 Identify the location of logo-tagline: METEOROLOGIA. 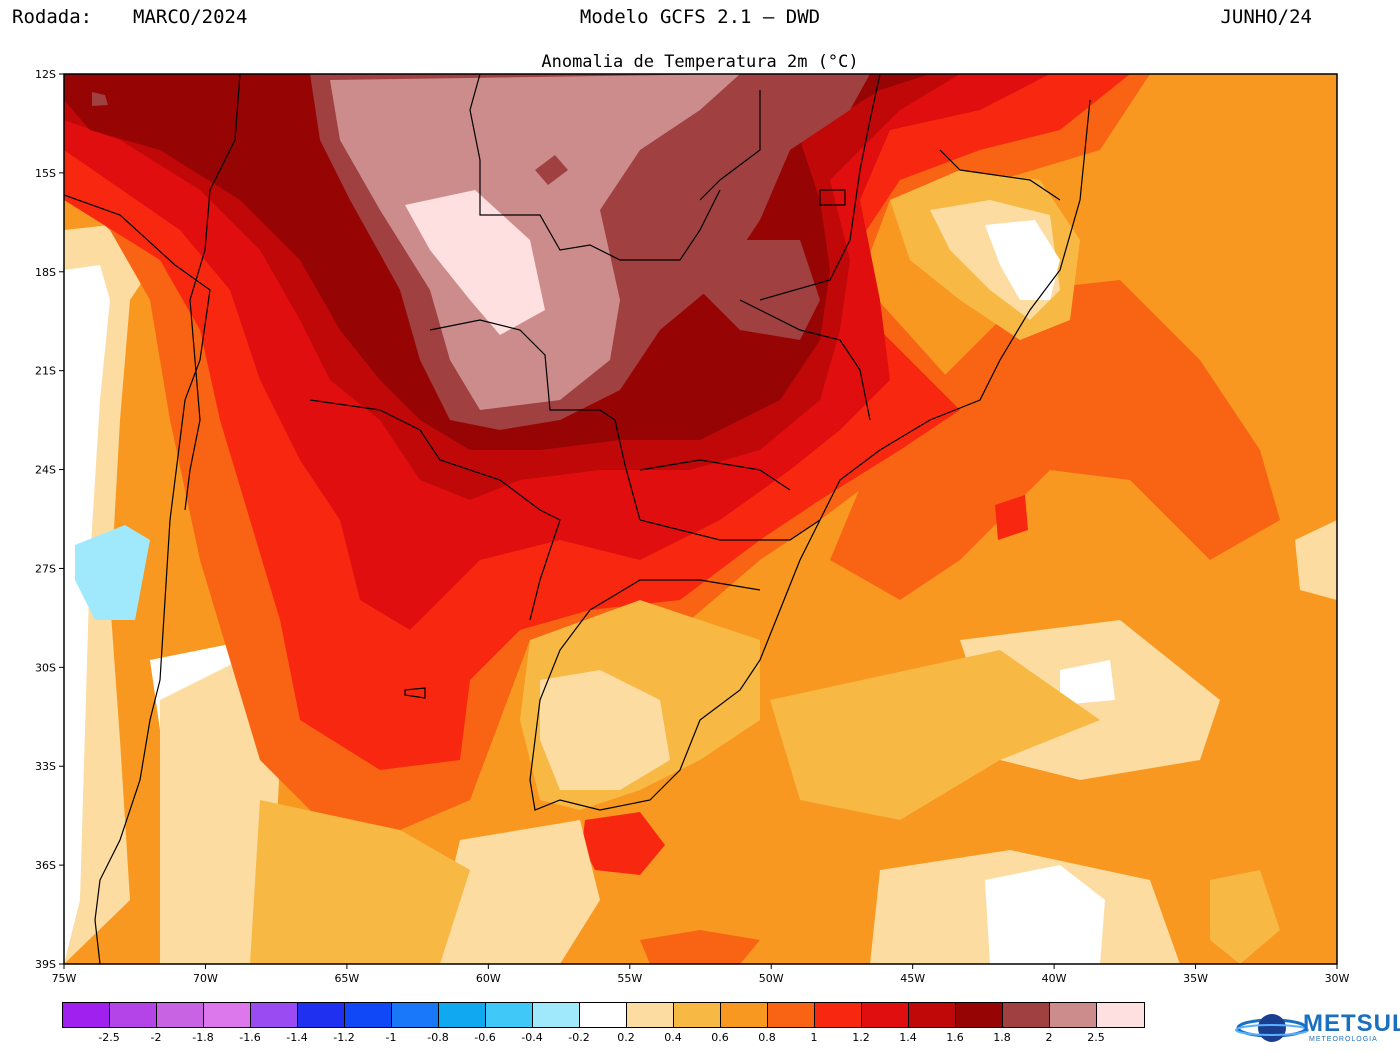
(1343, 1039).